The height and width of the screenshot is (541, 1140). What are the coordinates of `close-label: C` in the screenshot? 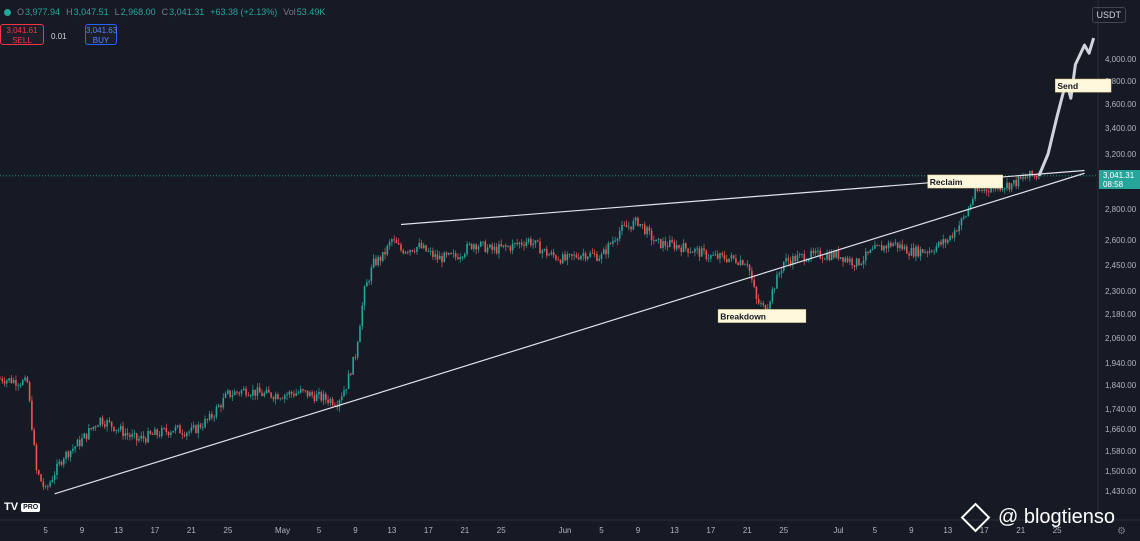 It's located at (165, 12).